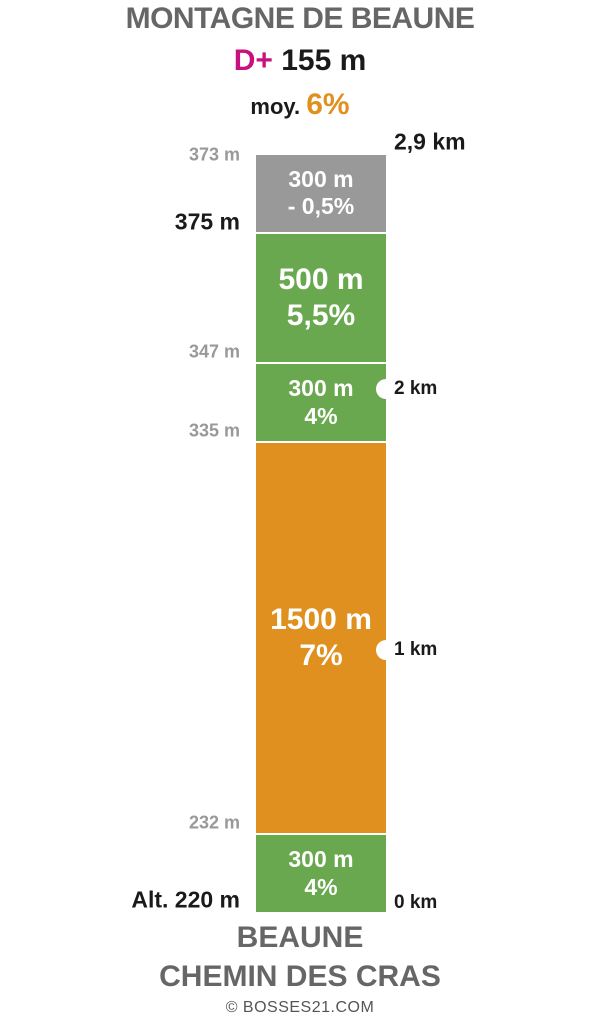 The image size is (600, 1024). Describe the element at coordinates (321, 315) in the screenshot. I see `segment-grade: 5,5%` at that location.